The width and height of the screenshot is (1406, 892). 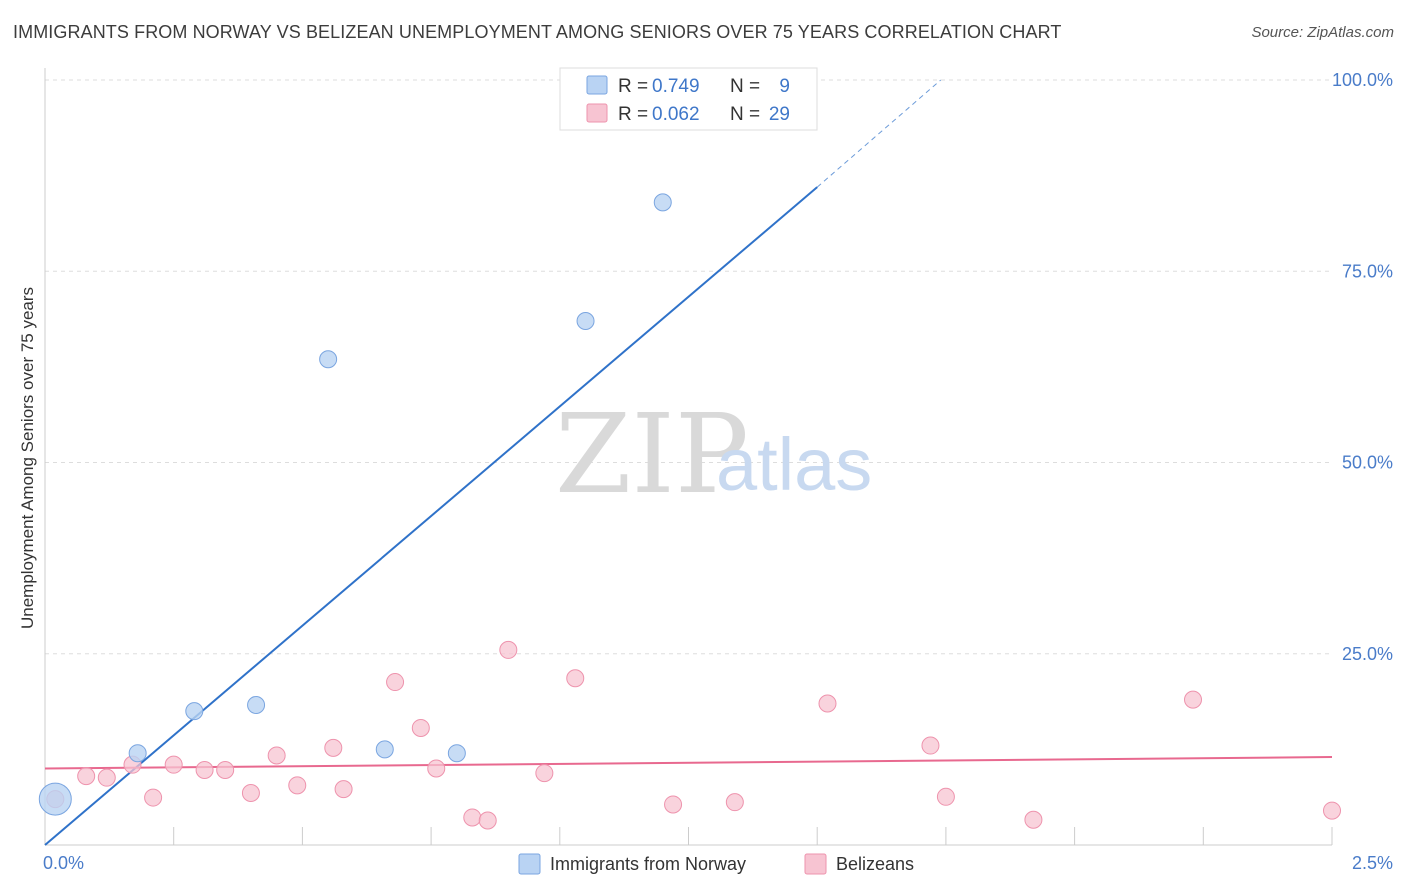 I want to click on legend-label-belize: Belizeans, so click(x=875, y=864).